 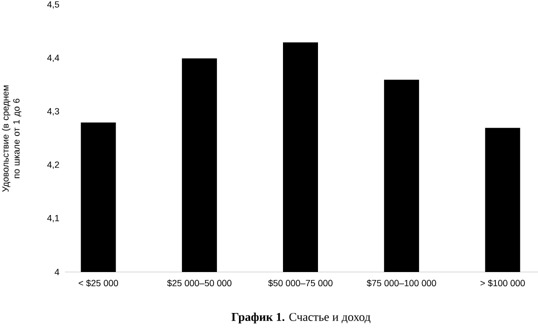 What do you see at coordinates (53, 58) in the screenshot?
I see `y-tick-label: 4,4` at bounding box center [53, 58].